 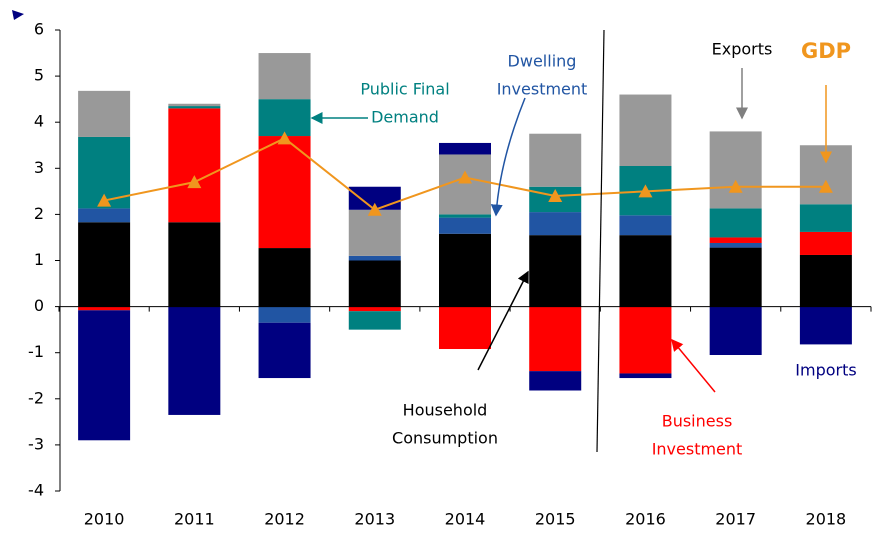 I want to click on x-tick-label: 2014, so click(x=465, y=519).